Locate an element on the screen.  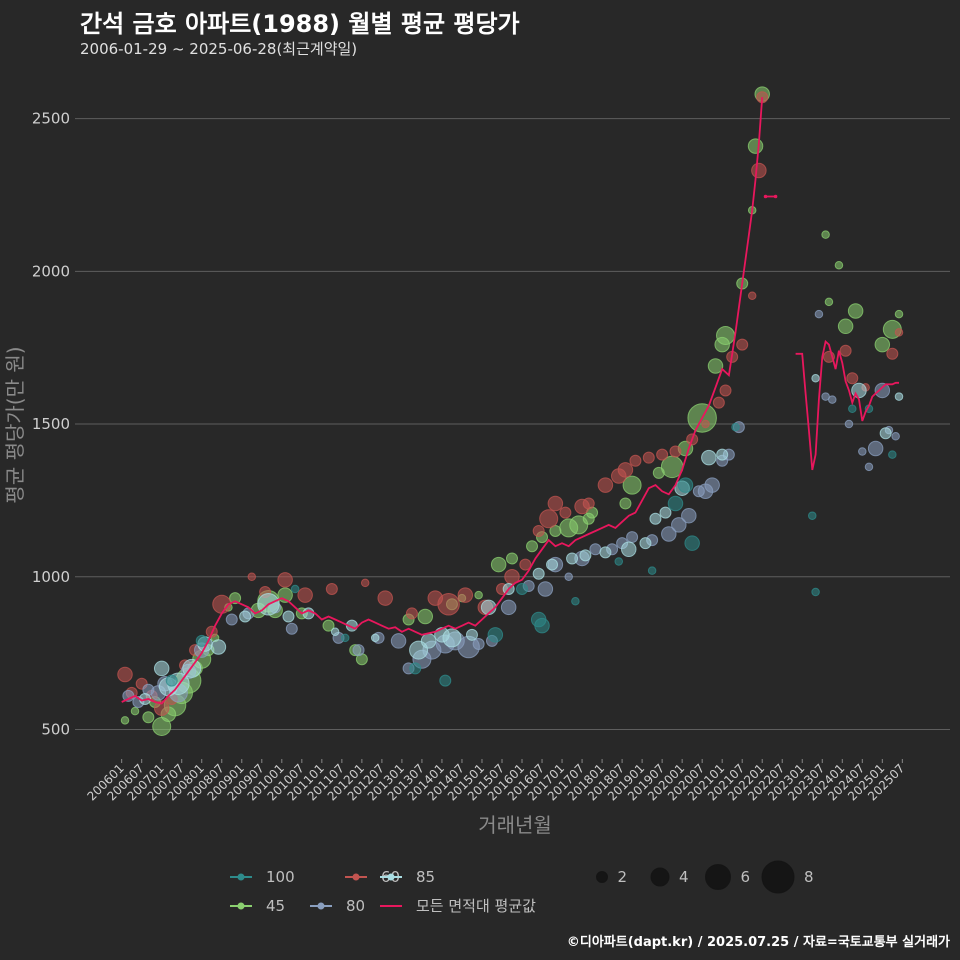
chart-title: 간석 금호 아파트(1988) 월별 평균 평당가 is located at coordinates (300, 24).